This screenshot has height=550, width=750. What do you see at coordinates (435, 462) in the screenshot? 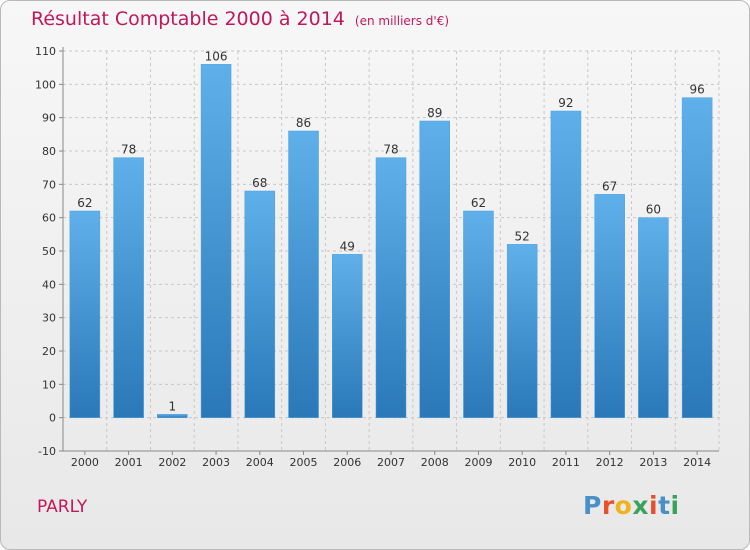
I see `x-tick-label-2008: 2008` at bounding box center [435, 462].